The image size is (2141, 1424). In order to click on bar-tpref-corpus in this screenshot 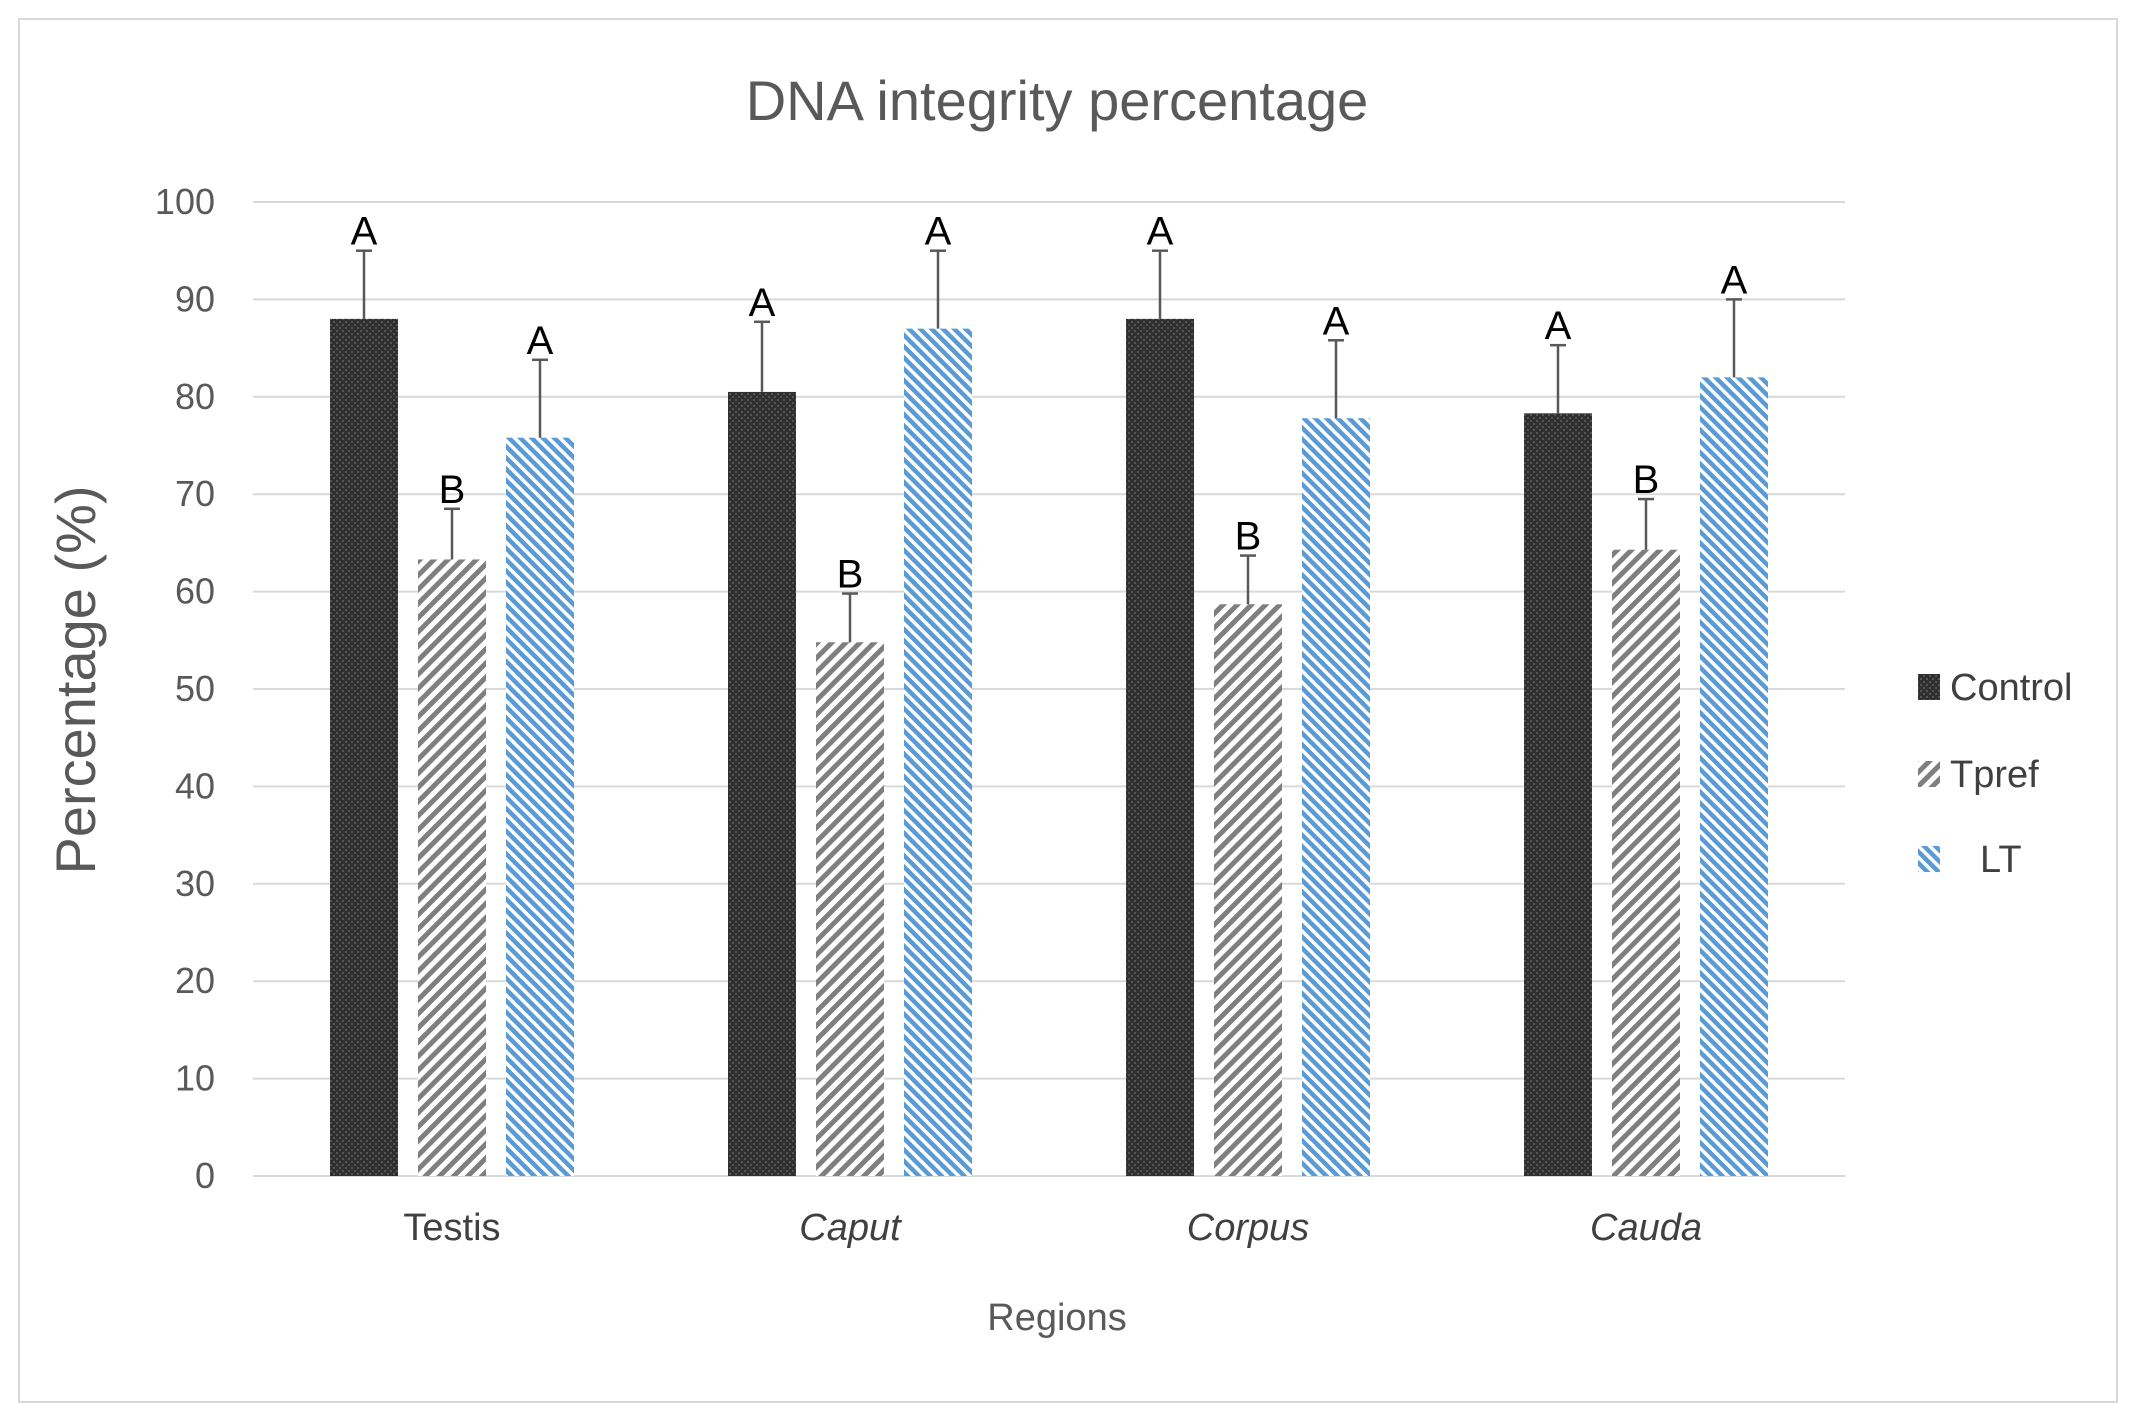, I will do `click(1248, 890)`.